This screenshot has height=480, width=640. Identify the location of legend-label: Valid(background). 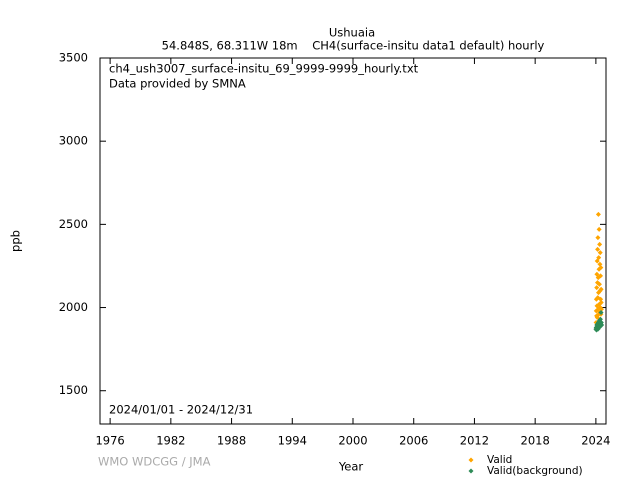
(535, 471).